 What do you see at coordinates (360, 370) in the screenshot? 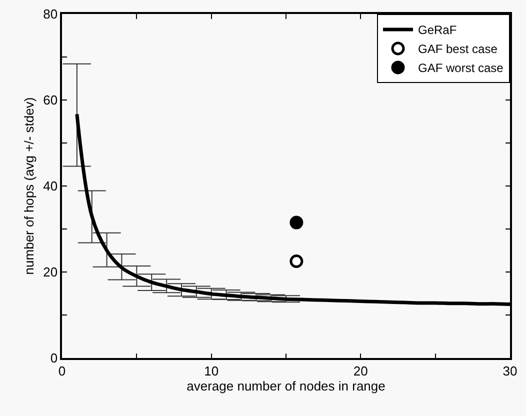
I see `x-tick-label: 20` at bounding box center [360, 370].